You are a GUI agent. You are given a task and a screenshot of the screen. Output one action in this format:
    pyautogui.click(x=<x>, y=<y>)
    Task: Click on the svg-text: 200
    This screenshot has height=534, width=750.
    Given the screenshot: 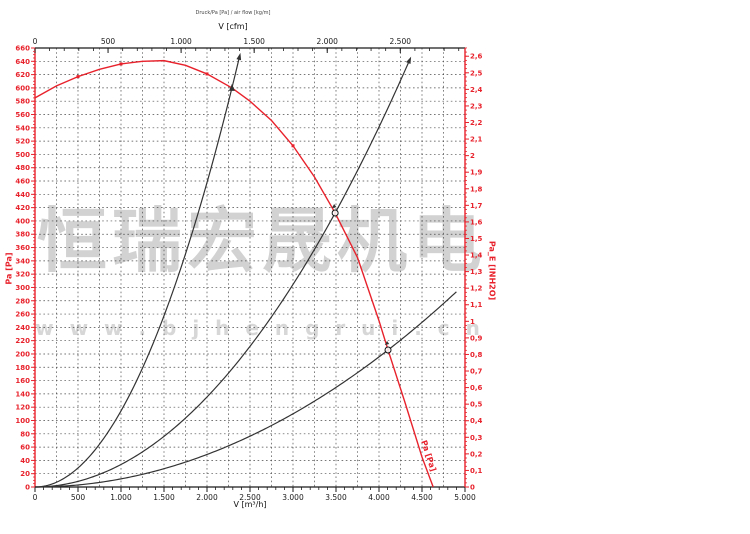 What is the action you would take?
    pyautogui.click(x=22, y=354)
    